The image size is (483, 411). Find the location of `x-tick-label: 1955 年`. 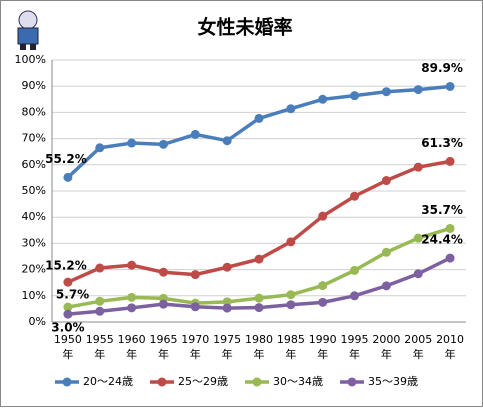

x-tick-label: 1955 年 is located at coordinates (100, 347).